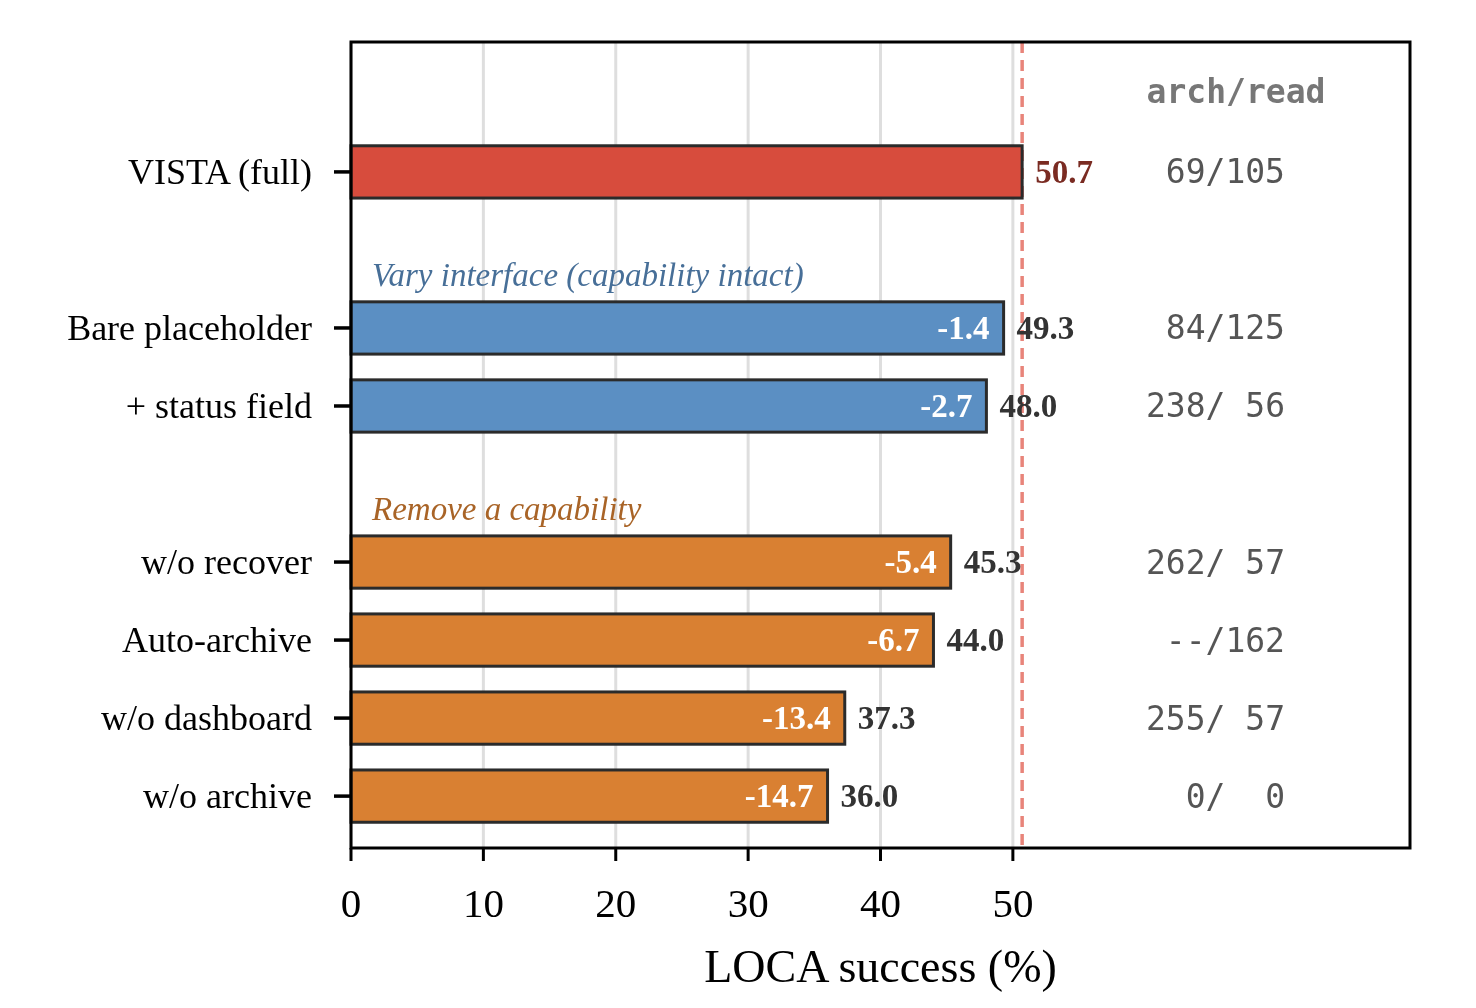 This screenshot has width=1476, height=1008. Describe the element at coordinates (217, 640) in the screenshot. I see `y-tick-label: Auto-archive` at that location.